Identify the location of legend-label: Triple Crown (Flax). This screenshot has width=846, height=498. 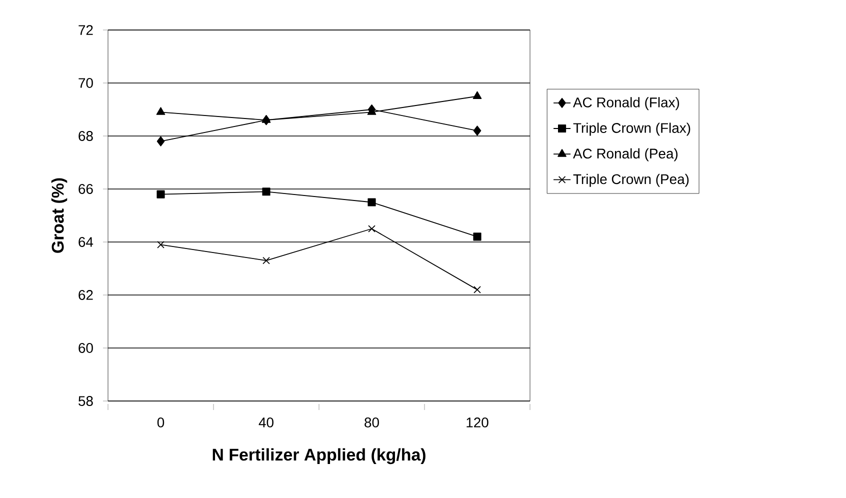
(631, 129).